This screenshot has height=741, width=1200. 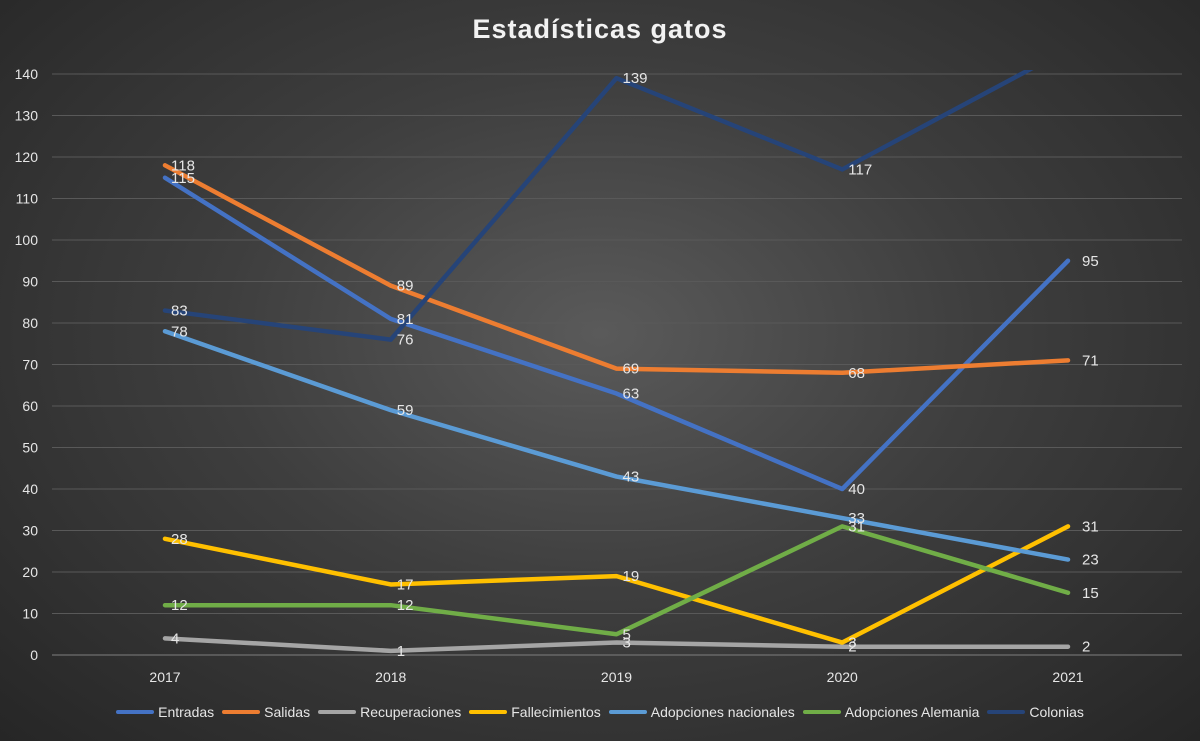 What do you see at coordinates (30, 406) in the screenshot?
I see `y-tick-label: 60` at bounding box center [30, 406].